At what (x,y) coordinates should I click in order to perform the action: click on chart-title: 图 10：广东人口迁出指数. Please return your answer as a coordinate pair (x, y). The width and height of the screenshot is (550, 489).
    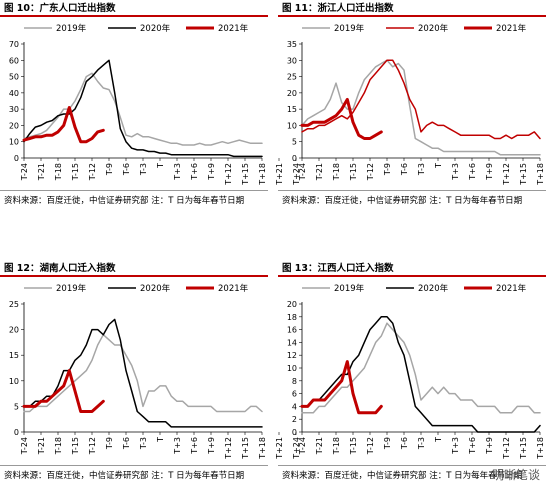
    Looking at the image, I should click on (60, 8).